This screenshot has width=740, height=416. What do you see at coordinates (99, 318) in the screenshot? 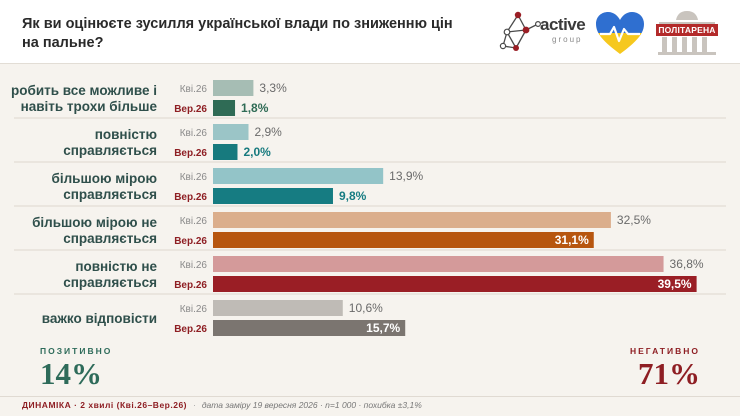
I see `category-label: важко відповісти` at bounding box center [99, 318].